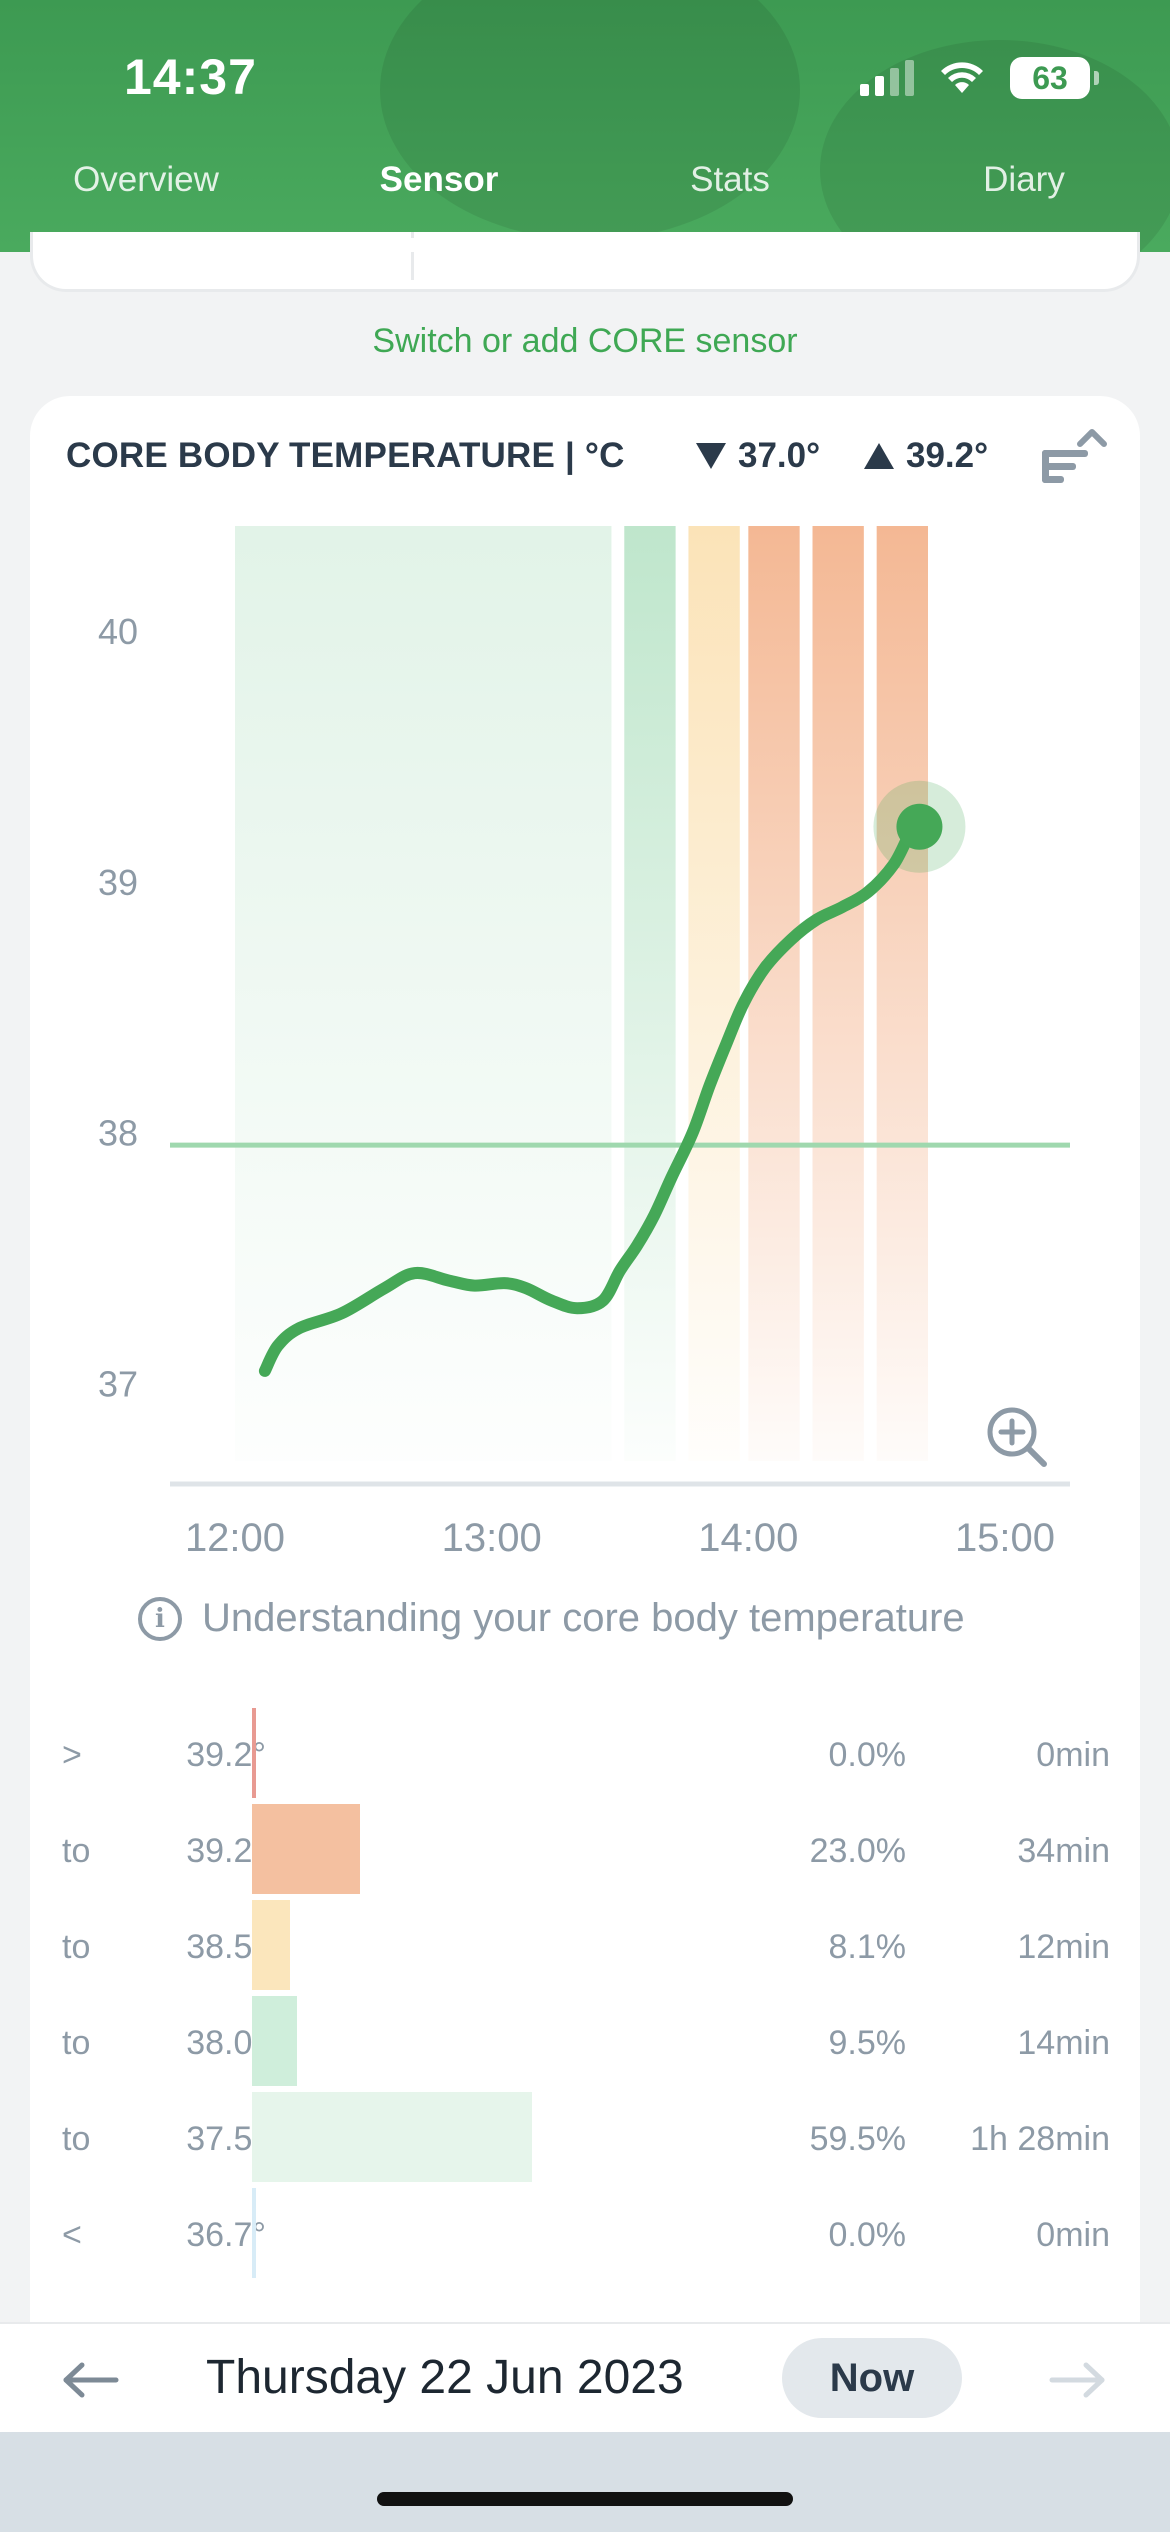 This screenshot has width=1170, height=2532. What do you see at coordinates (1063, 2043) in the screenshot?
I see `zone-duration: 14min` at bounding box center [1063, 2043].